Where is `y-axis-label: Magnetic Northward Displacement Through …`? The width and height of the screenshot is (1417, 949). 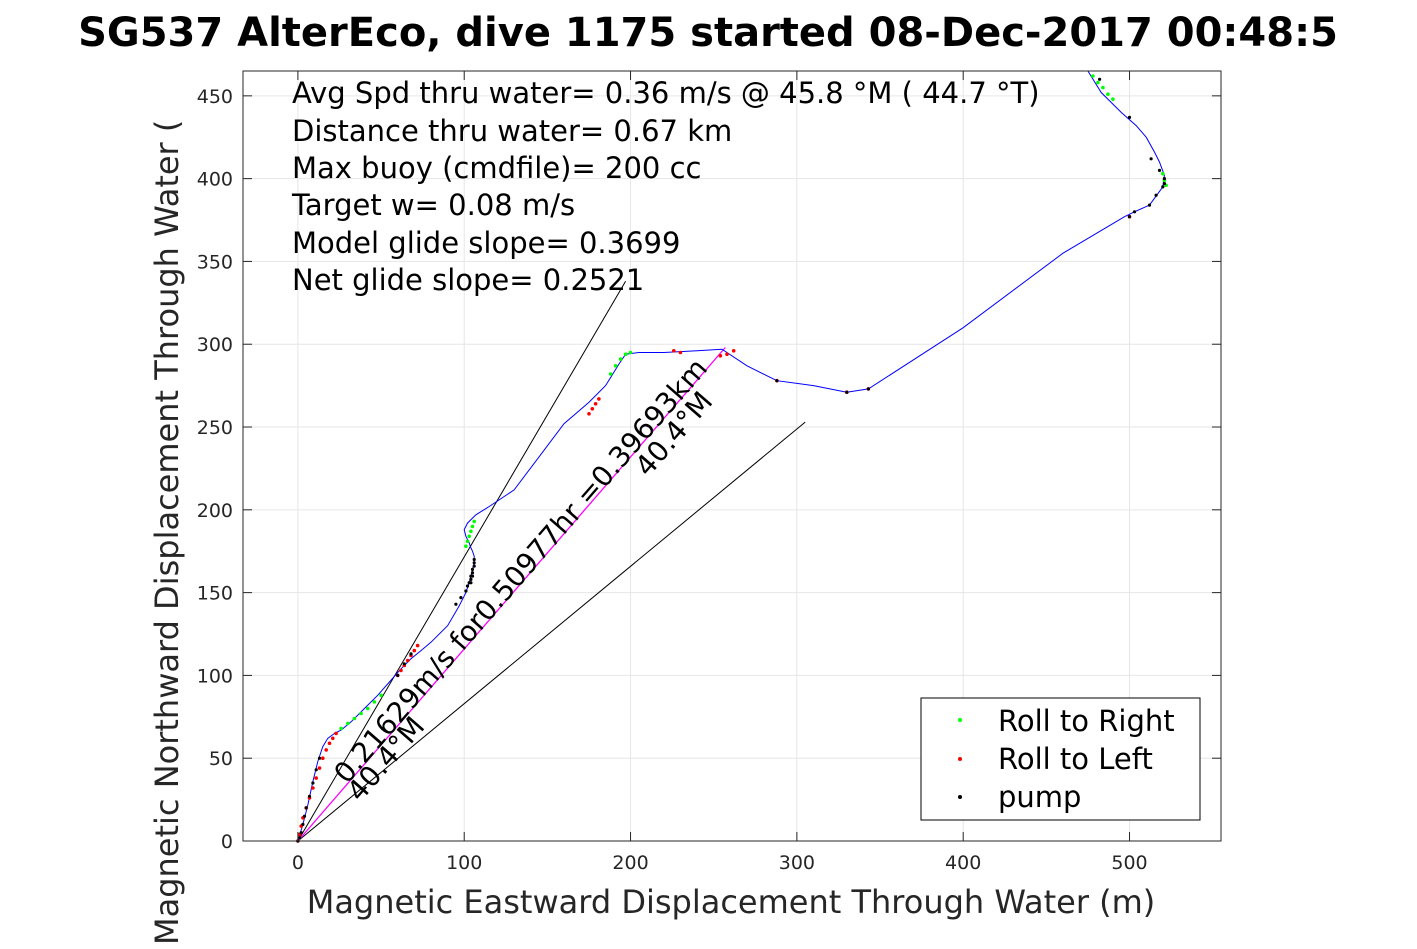
y-axis-label: Magnetic Northward Displacement Through … is located at coordinates (167, 532).